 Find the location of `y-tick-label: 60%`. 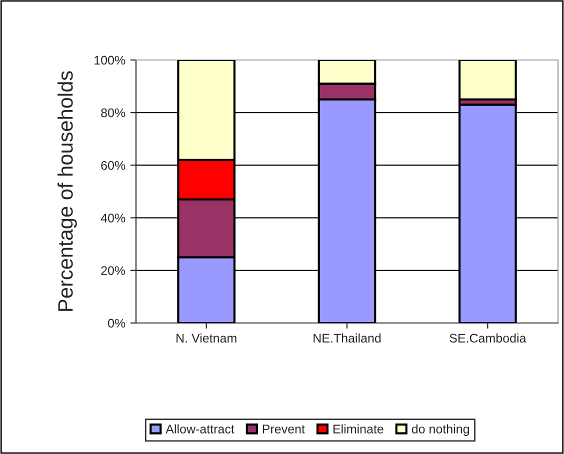

y-tick-label: 60% is located at coordinates (113, 165).